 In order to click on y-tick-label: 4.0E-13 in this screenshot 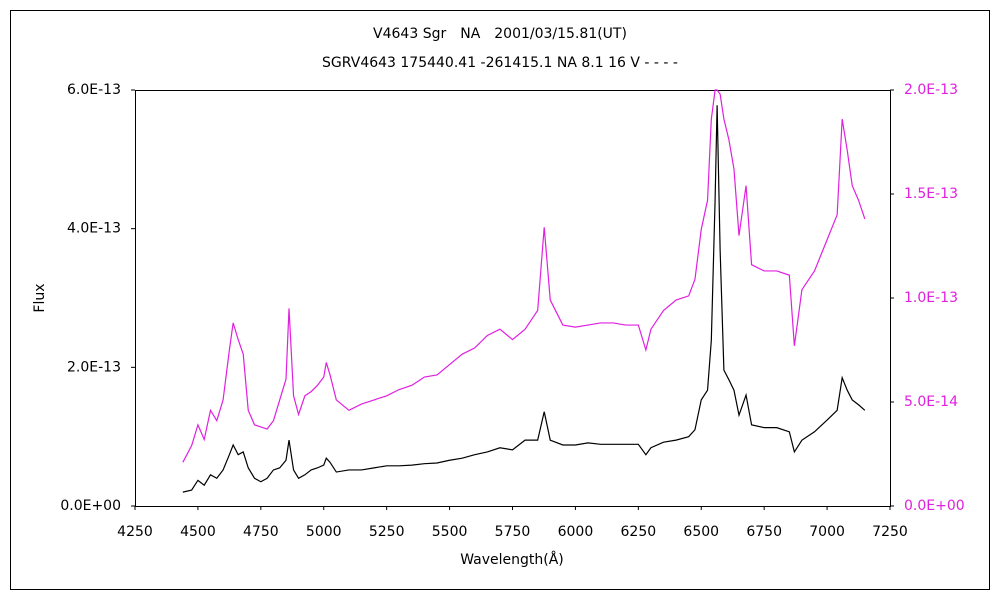, I will do `click(94, 229)`.